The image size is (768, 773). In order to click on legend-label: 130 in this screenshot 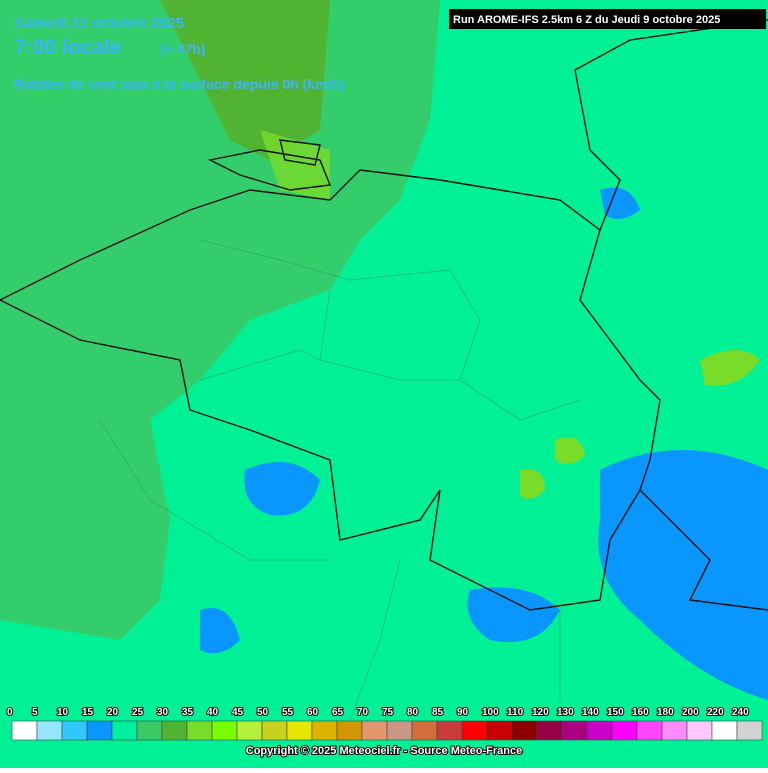, I will do `click(565, 712)`.